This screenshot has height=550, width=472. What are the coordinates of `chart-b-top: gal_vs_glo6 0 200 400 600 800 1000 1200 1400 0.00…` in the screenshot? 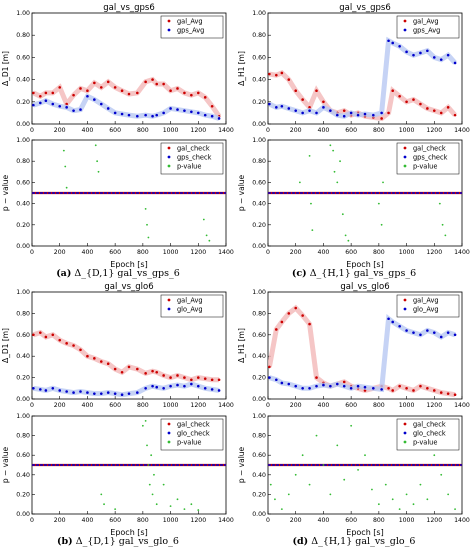 It's located at (117, 345).